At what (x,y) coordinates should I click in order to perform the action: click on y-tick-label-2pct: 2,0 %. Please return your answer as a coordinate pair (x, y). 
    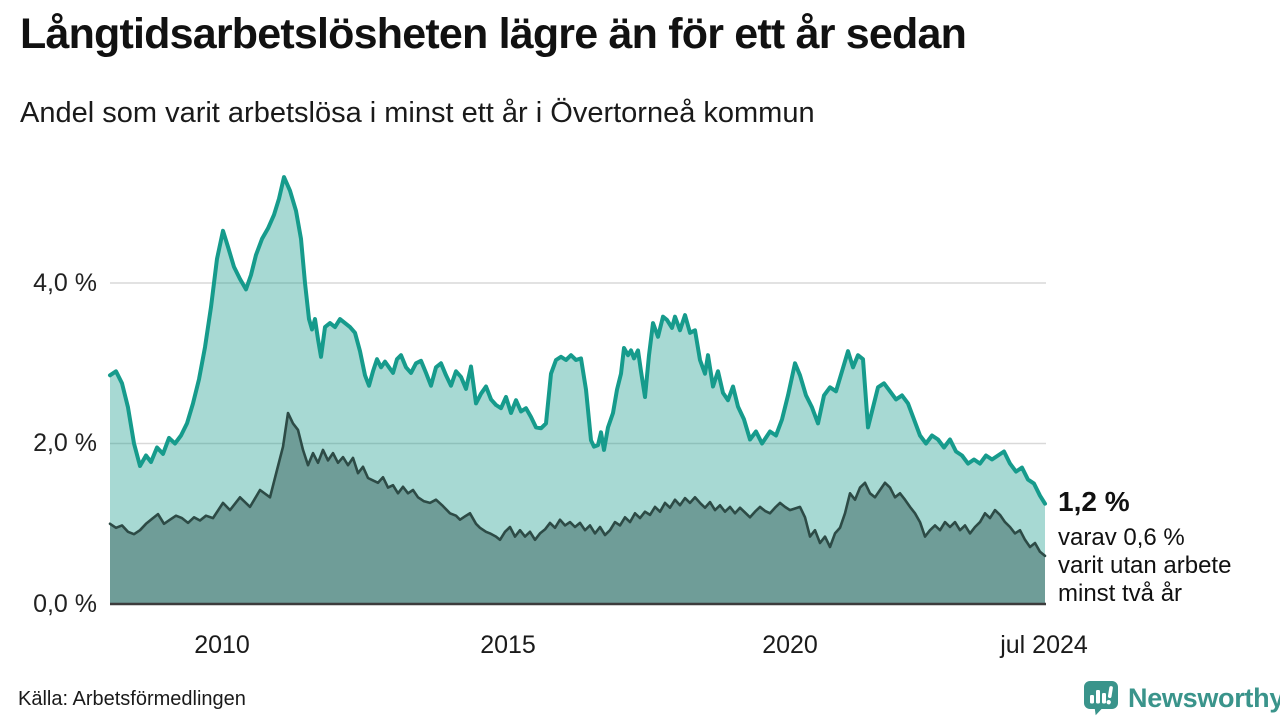
    Looking at the image, I should click on (65, 443).